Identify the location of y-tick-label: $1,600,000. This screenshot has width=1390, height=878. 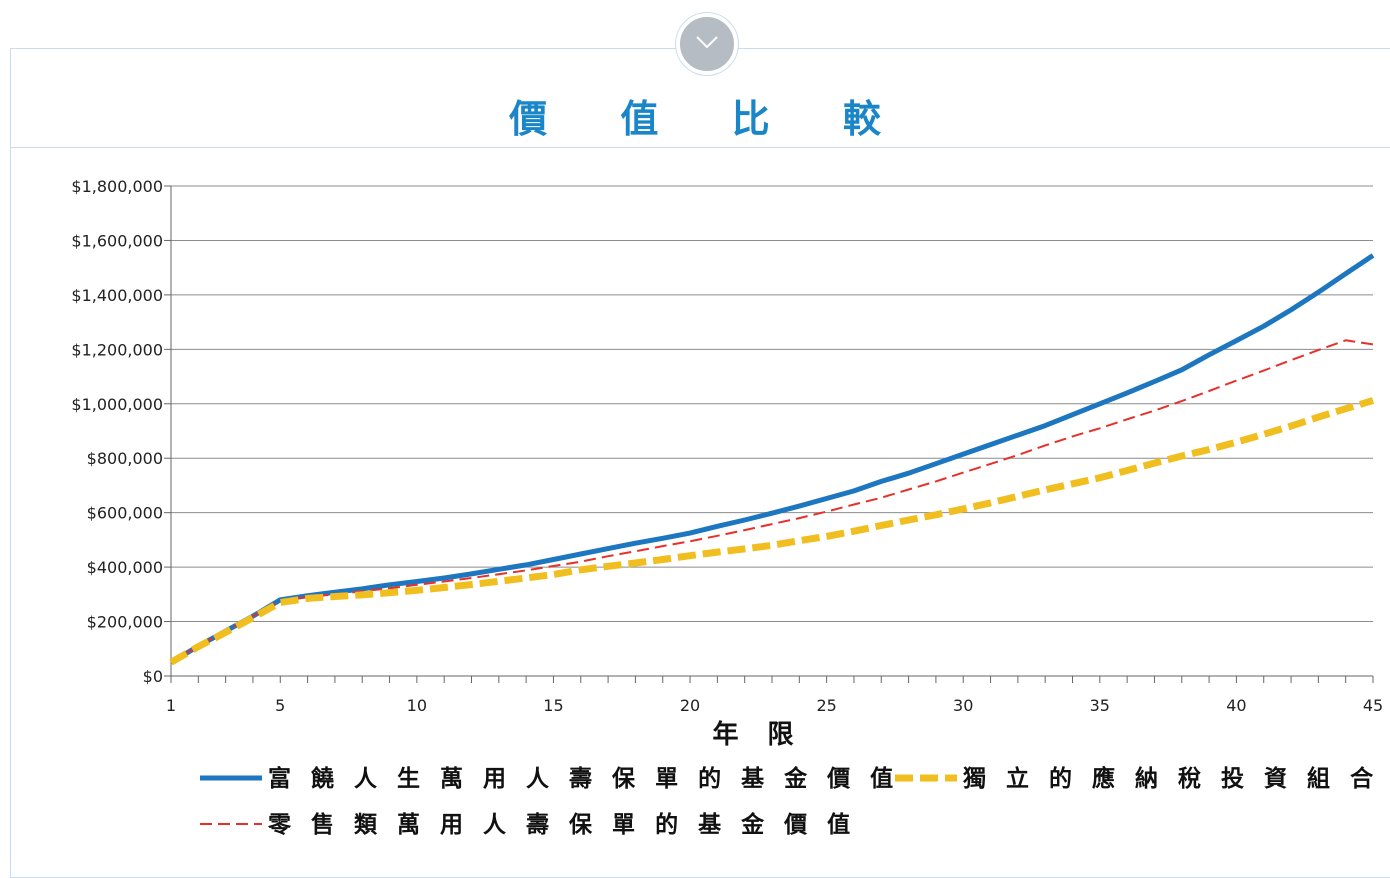
(117, 240).